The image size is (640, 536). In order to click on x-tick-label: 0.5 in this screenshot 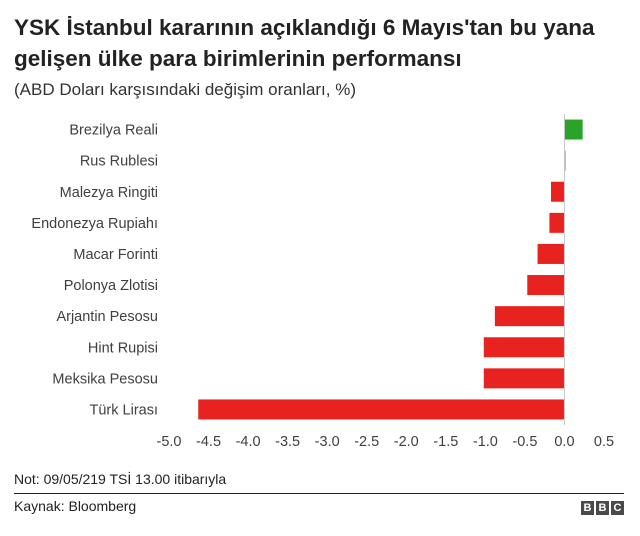, I will do `click(604, 442)`.